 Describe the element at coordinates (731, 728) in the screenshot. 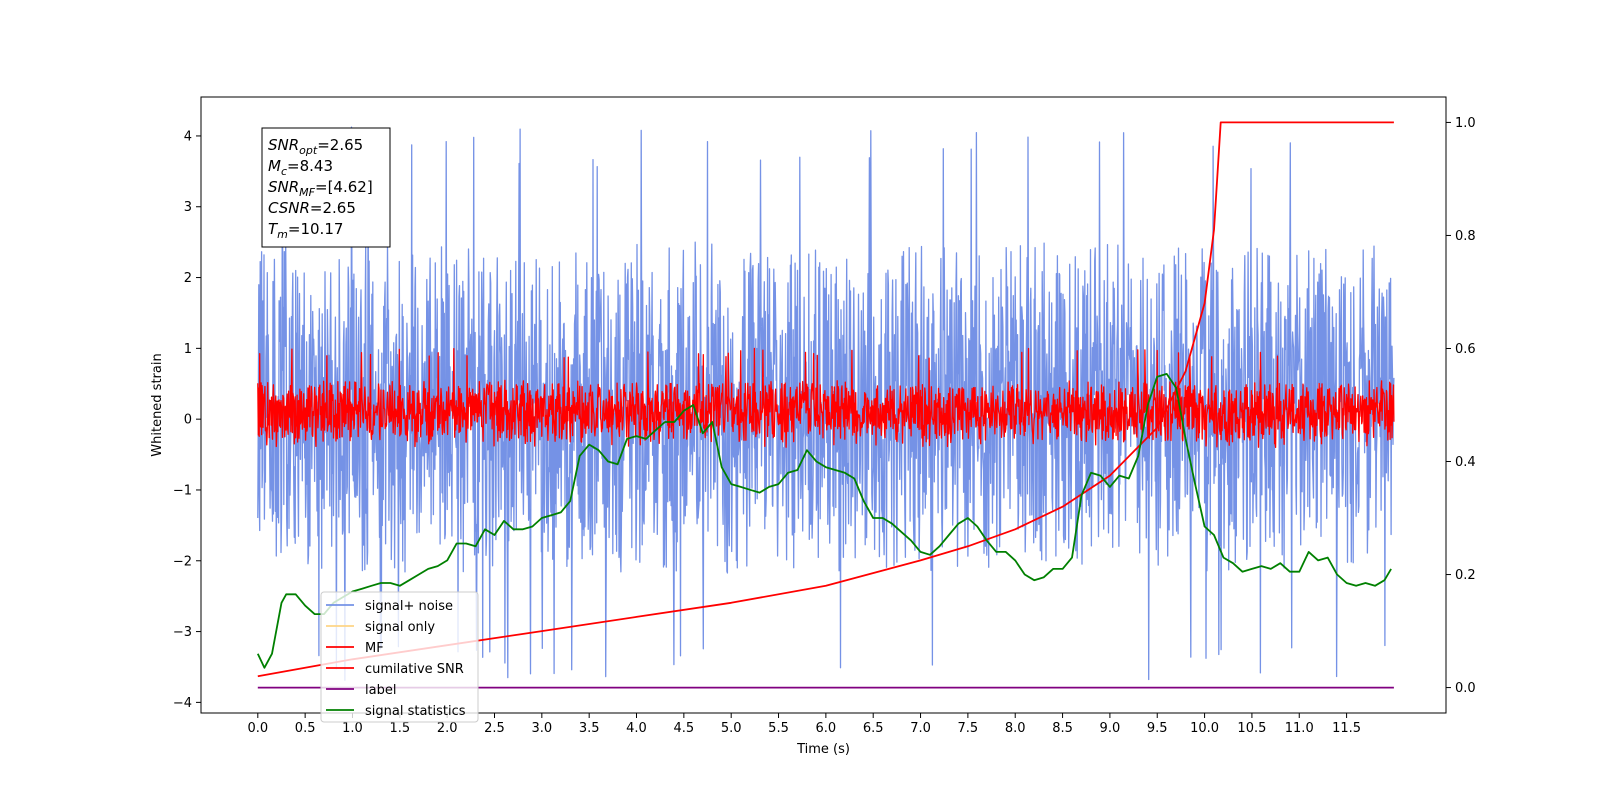

I see `x-tick-label: 5.0` at that location.